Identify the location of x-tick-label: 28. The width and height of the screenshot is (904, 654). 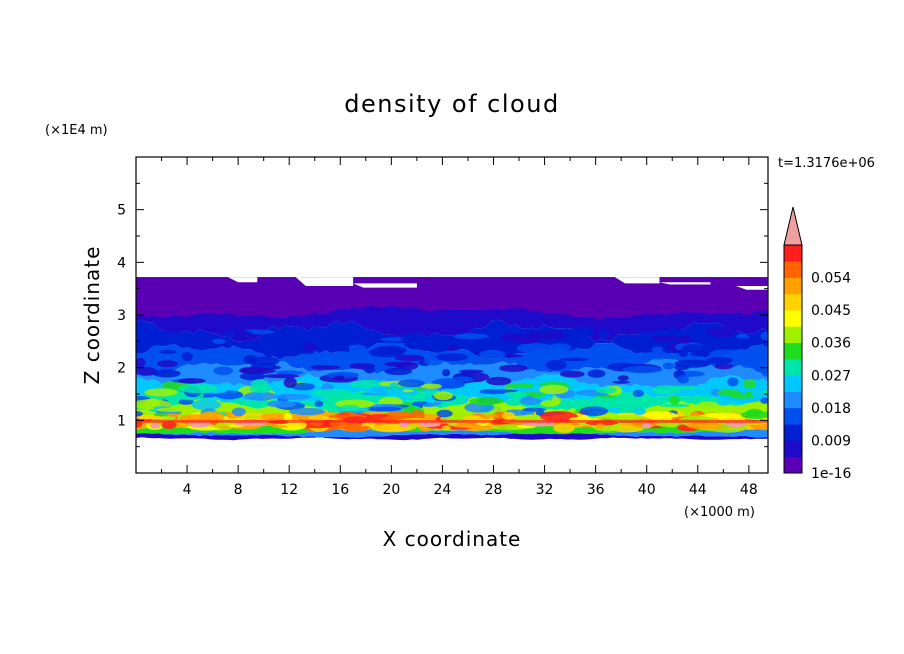
(494, 490).